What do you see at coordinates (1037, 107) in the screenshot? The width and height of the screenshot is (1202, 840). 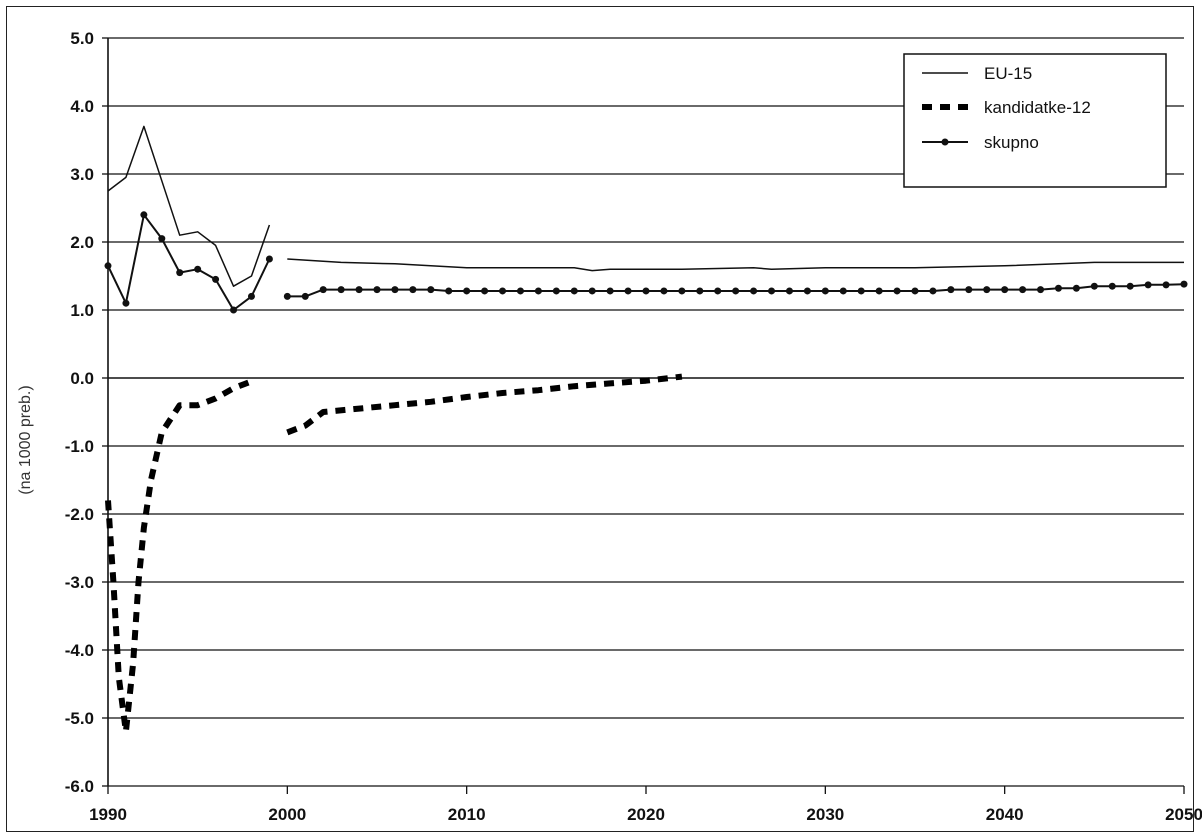 I see `legend-label-kandidatke: kandidatke-12` at bounding box center [1037, 107].